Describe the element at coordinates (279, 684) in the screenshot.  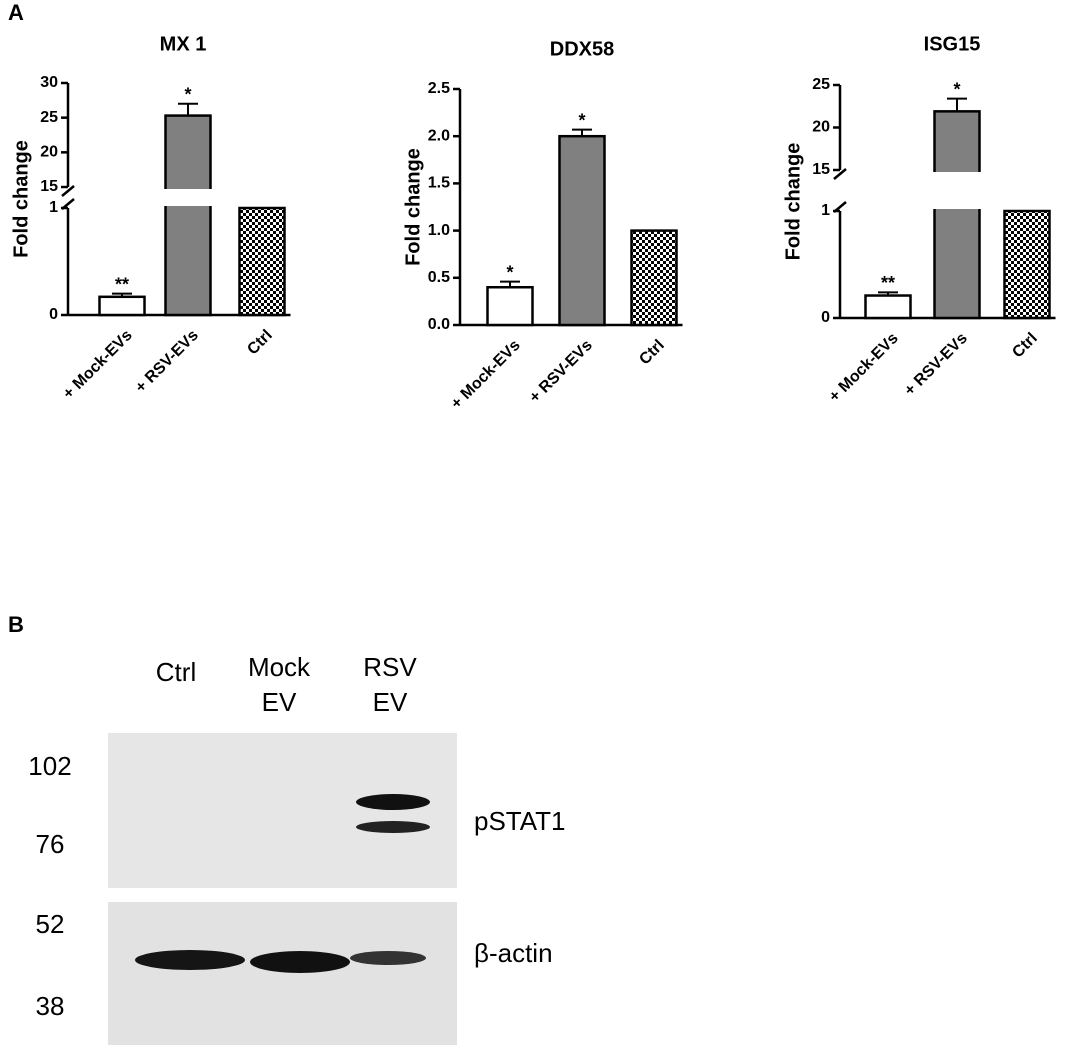
I see `lane-label: Mock EV` at that location.